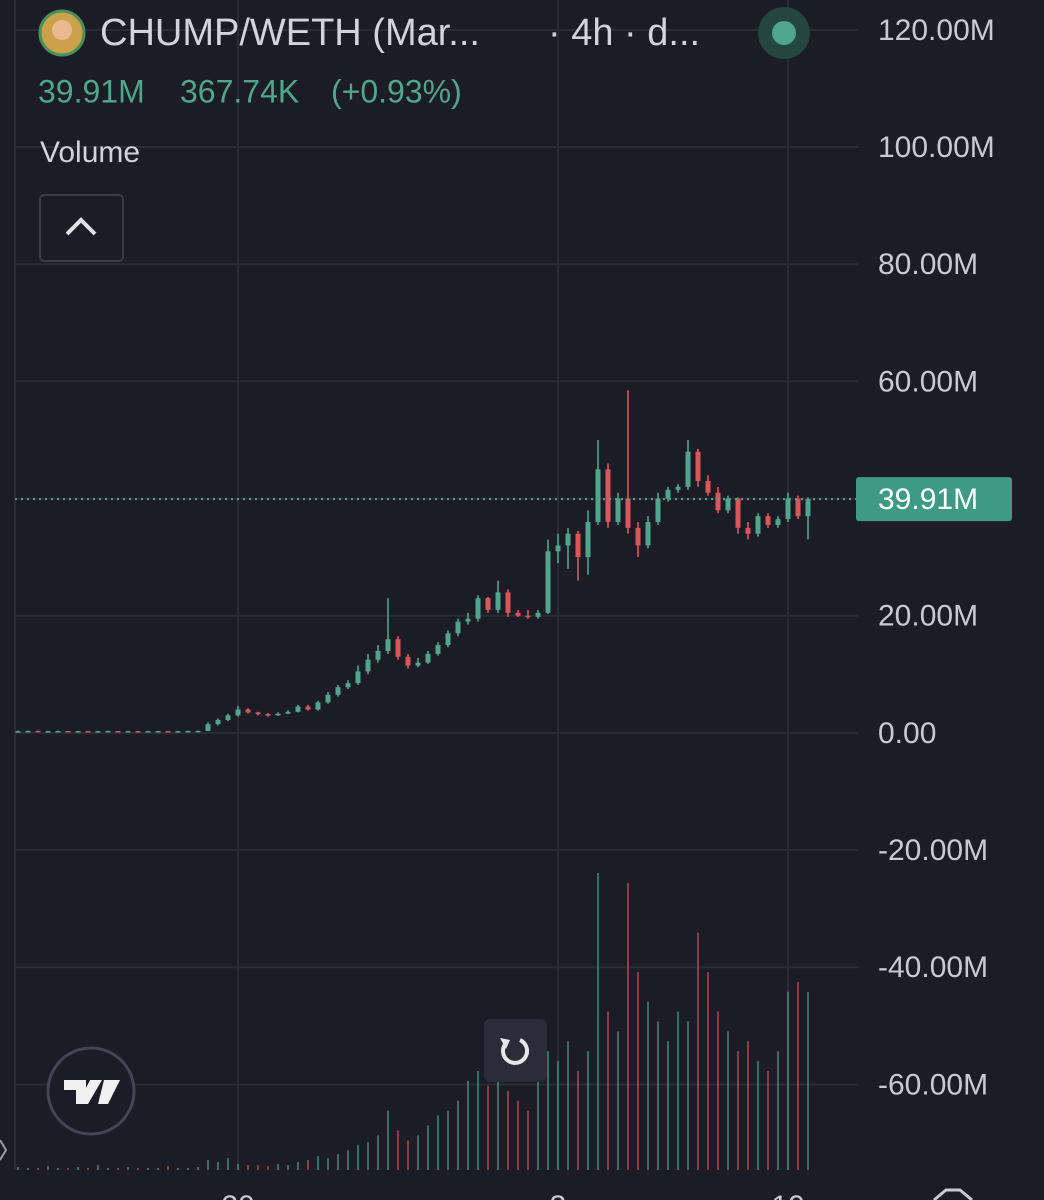 The height and width of the screenshot is (1200, 1044). I want to click on y-tick-label: -60.00M, so click(933, 1084).